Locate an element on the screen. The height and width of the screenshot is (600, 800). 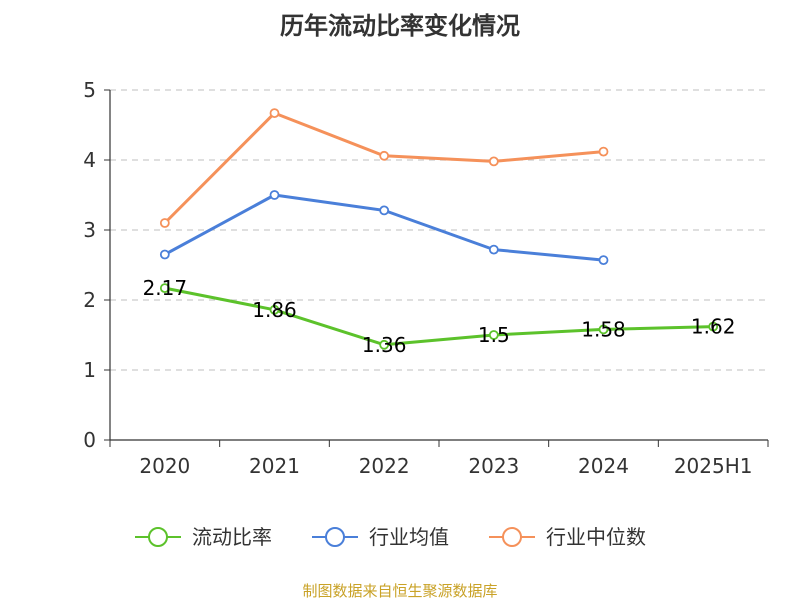
data-label: 2.17 is located at coordinates (165, 288).